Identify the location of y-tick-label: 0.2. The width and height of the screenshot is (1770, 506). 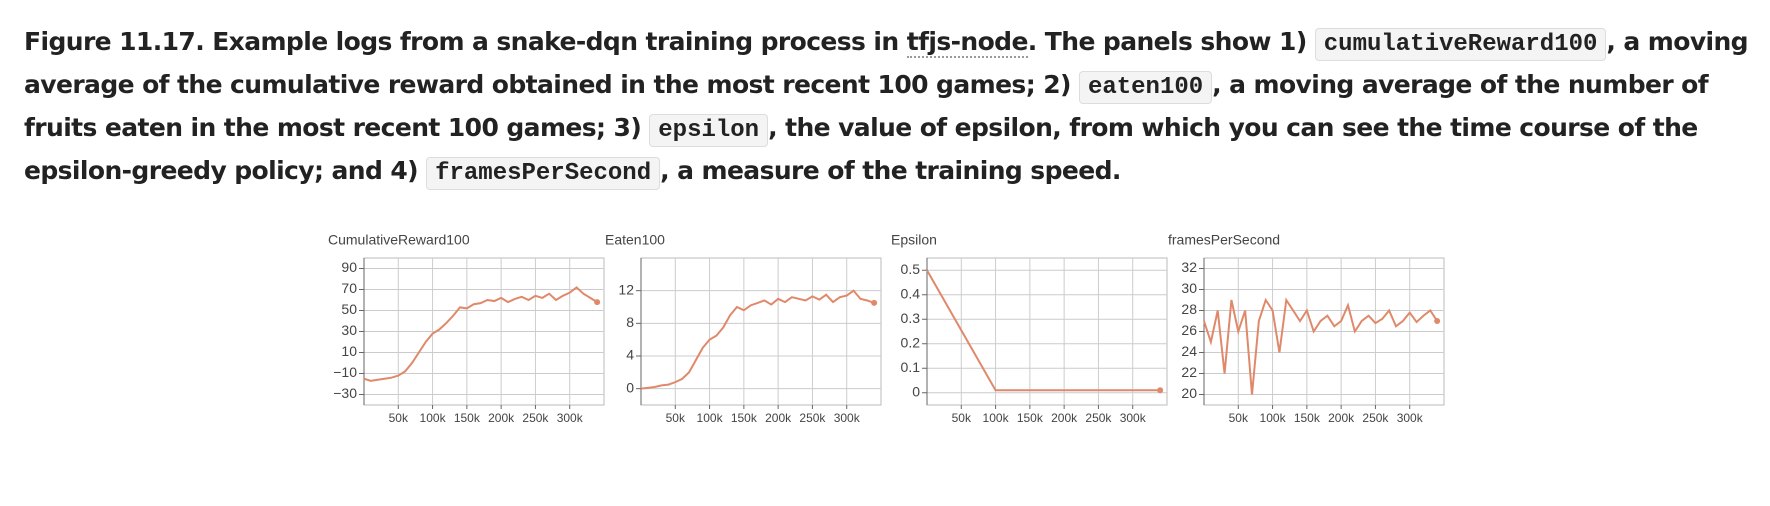
(911, 342).